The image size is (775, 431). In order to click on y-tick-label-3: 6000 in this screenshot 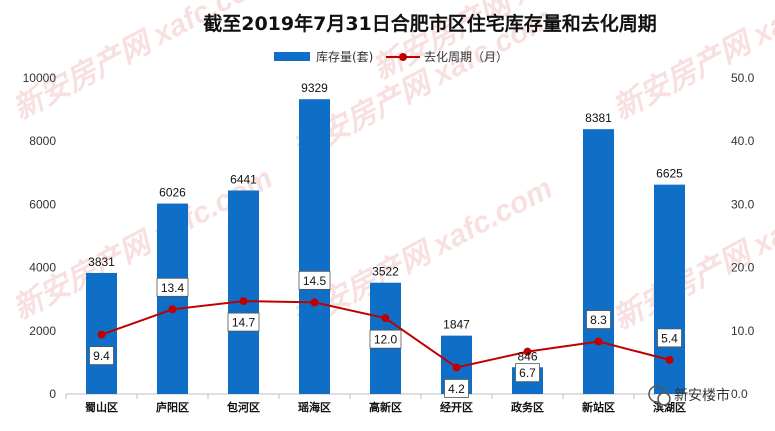, I will do `click(42, 204)`.